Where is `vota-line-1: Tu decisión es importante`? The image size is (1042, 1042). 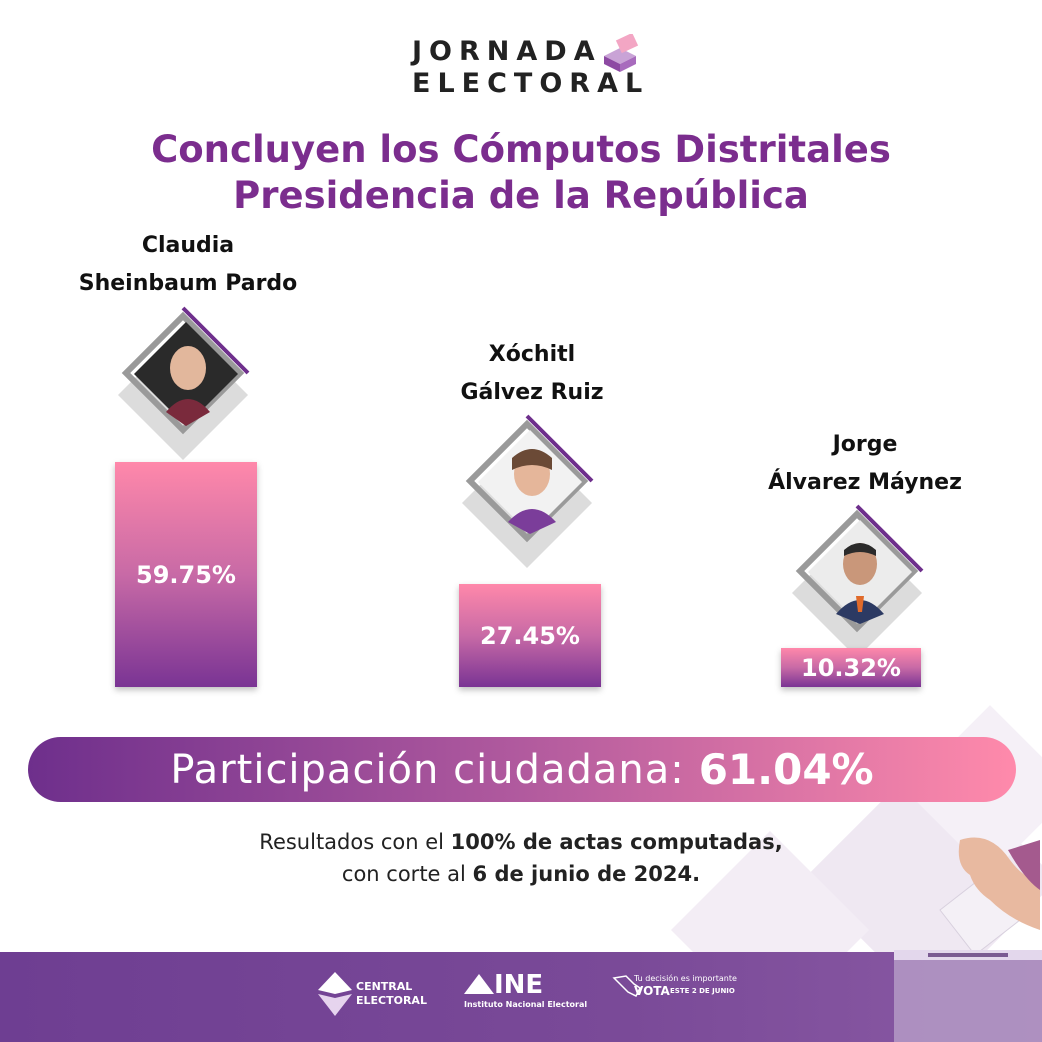 vota-line-1: Tu decisión es importante is located at coordinates (685, 978).